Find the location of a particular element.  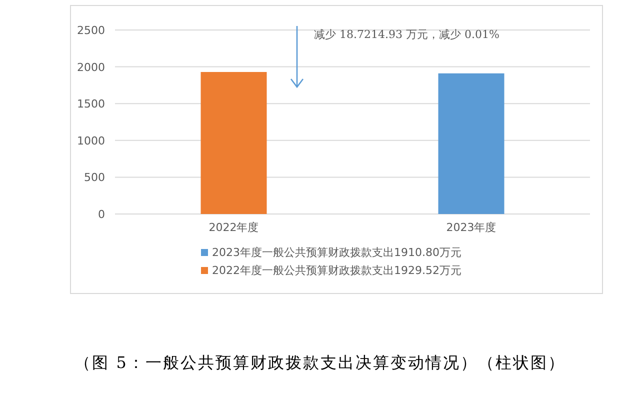

x-tick-label: 2023年度 is located at coordinates (471, 227).